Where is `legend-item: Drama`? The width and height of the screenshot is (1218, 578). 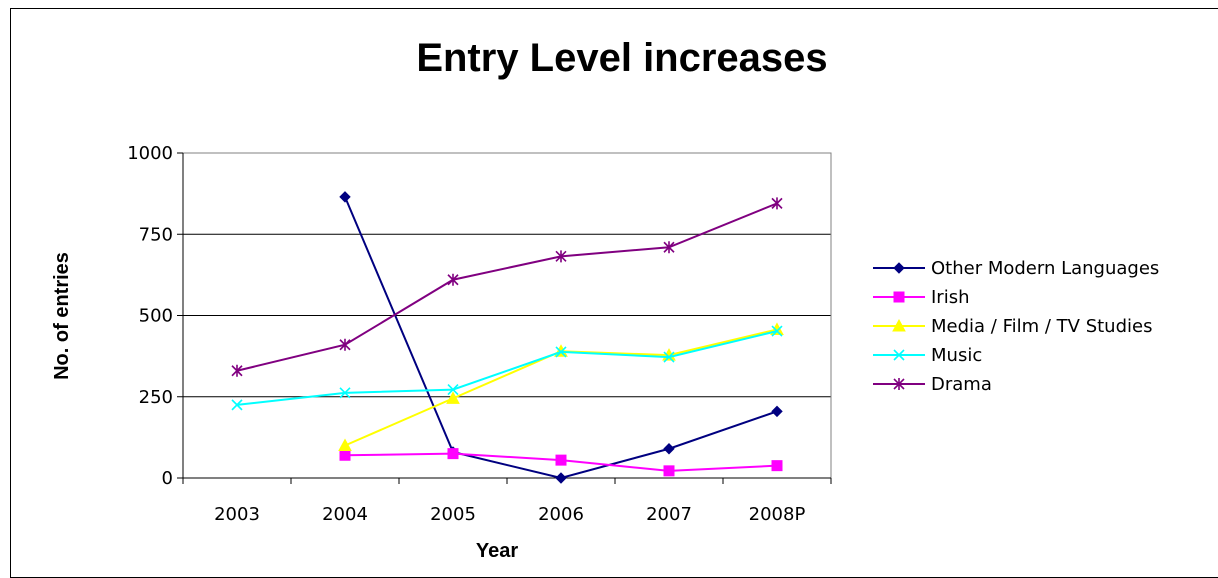
legend-item: Drama is located at coordinates (932, 384).